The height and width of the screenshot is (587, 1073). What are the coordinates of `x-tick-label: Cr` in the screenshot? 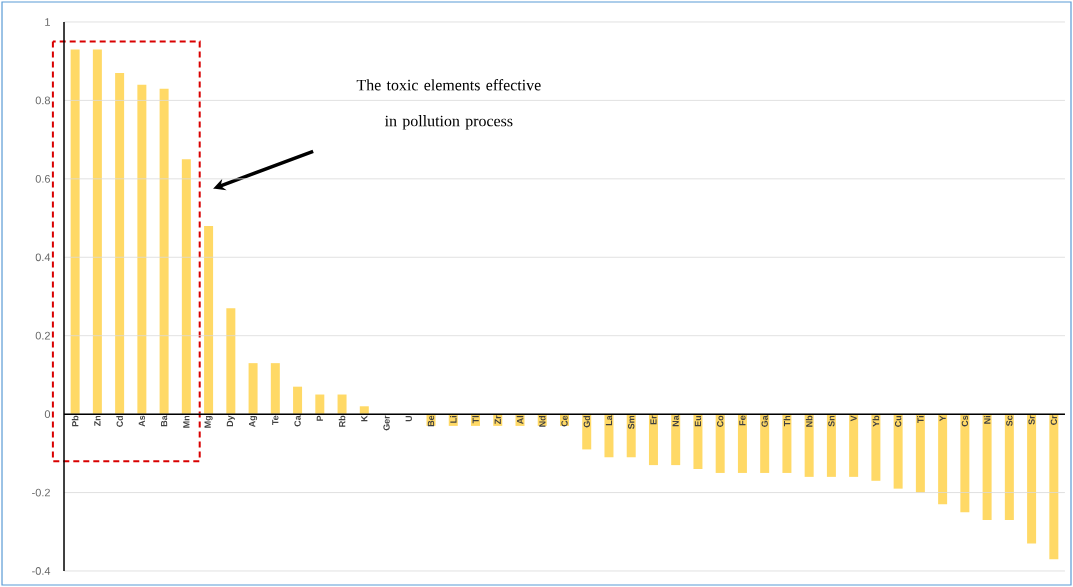 It's located at (1054, 420).